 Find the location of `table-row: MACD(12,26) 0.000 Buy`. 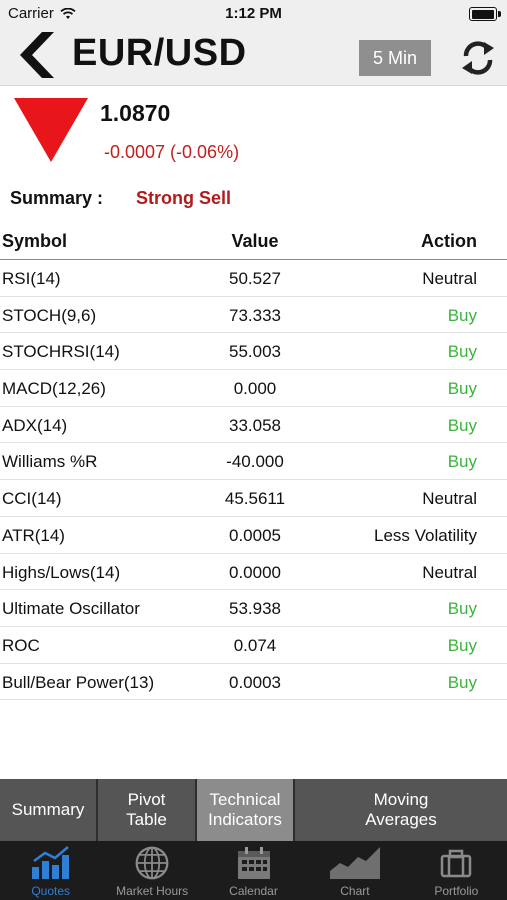

table-row: MACD(12,26) 0.000 Buy is located at coordinates (253, 388).